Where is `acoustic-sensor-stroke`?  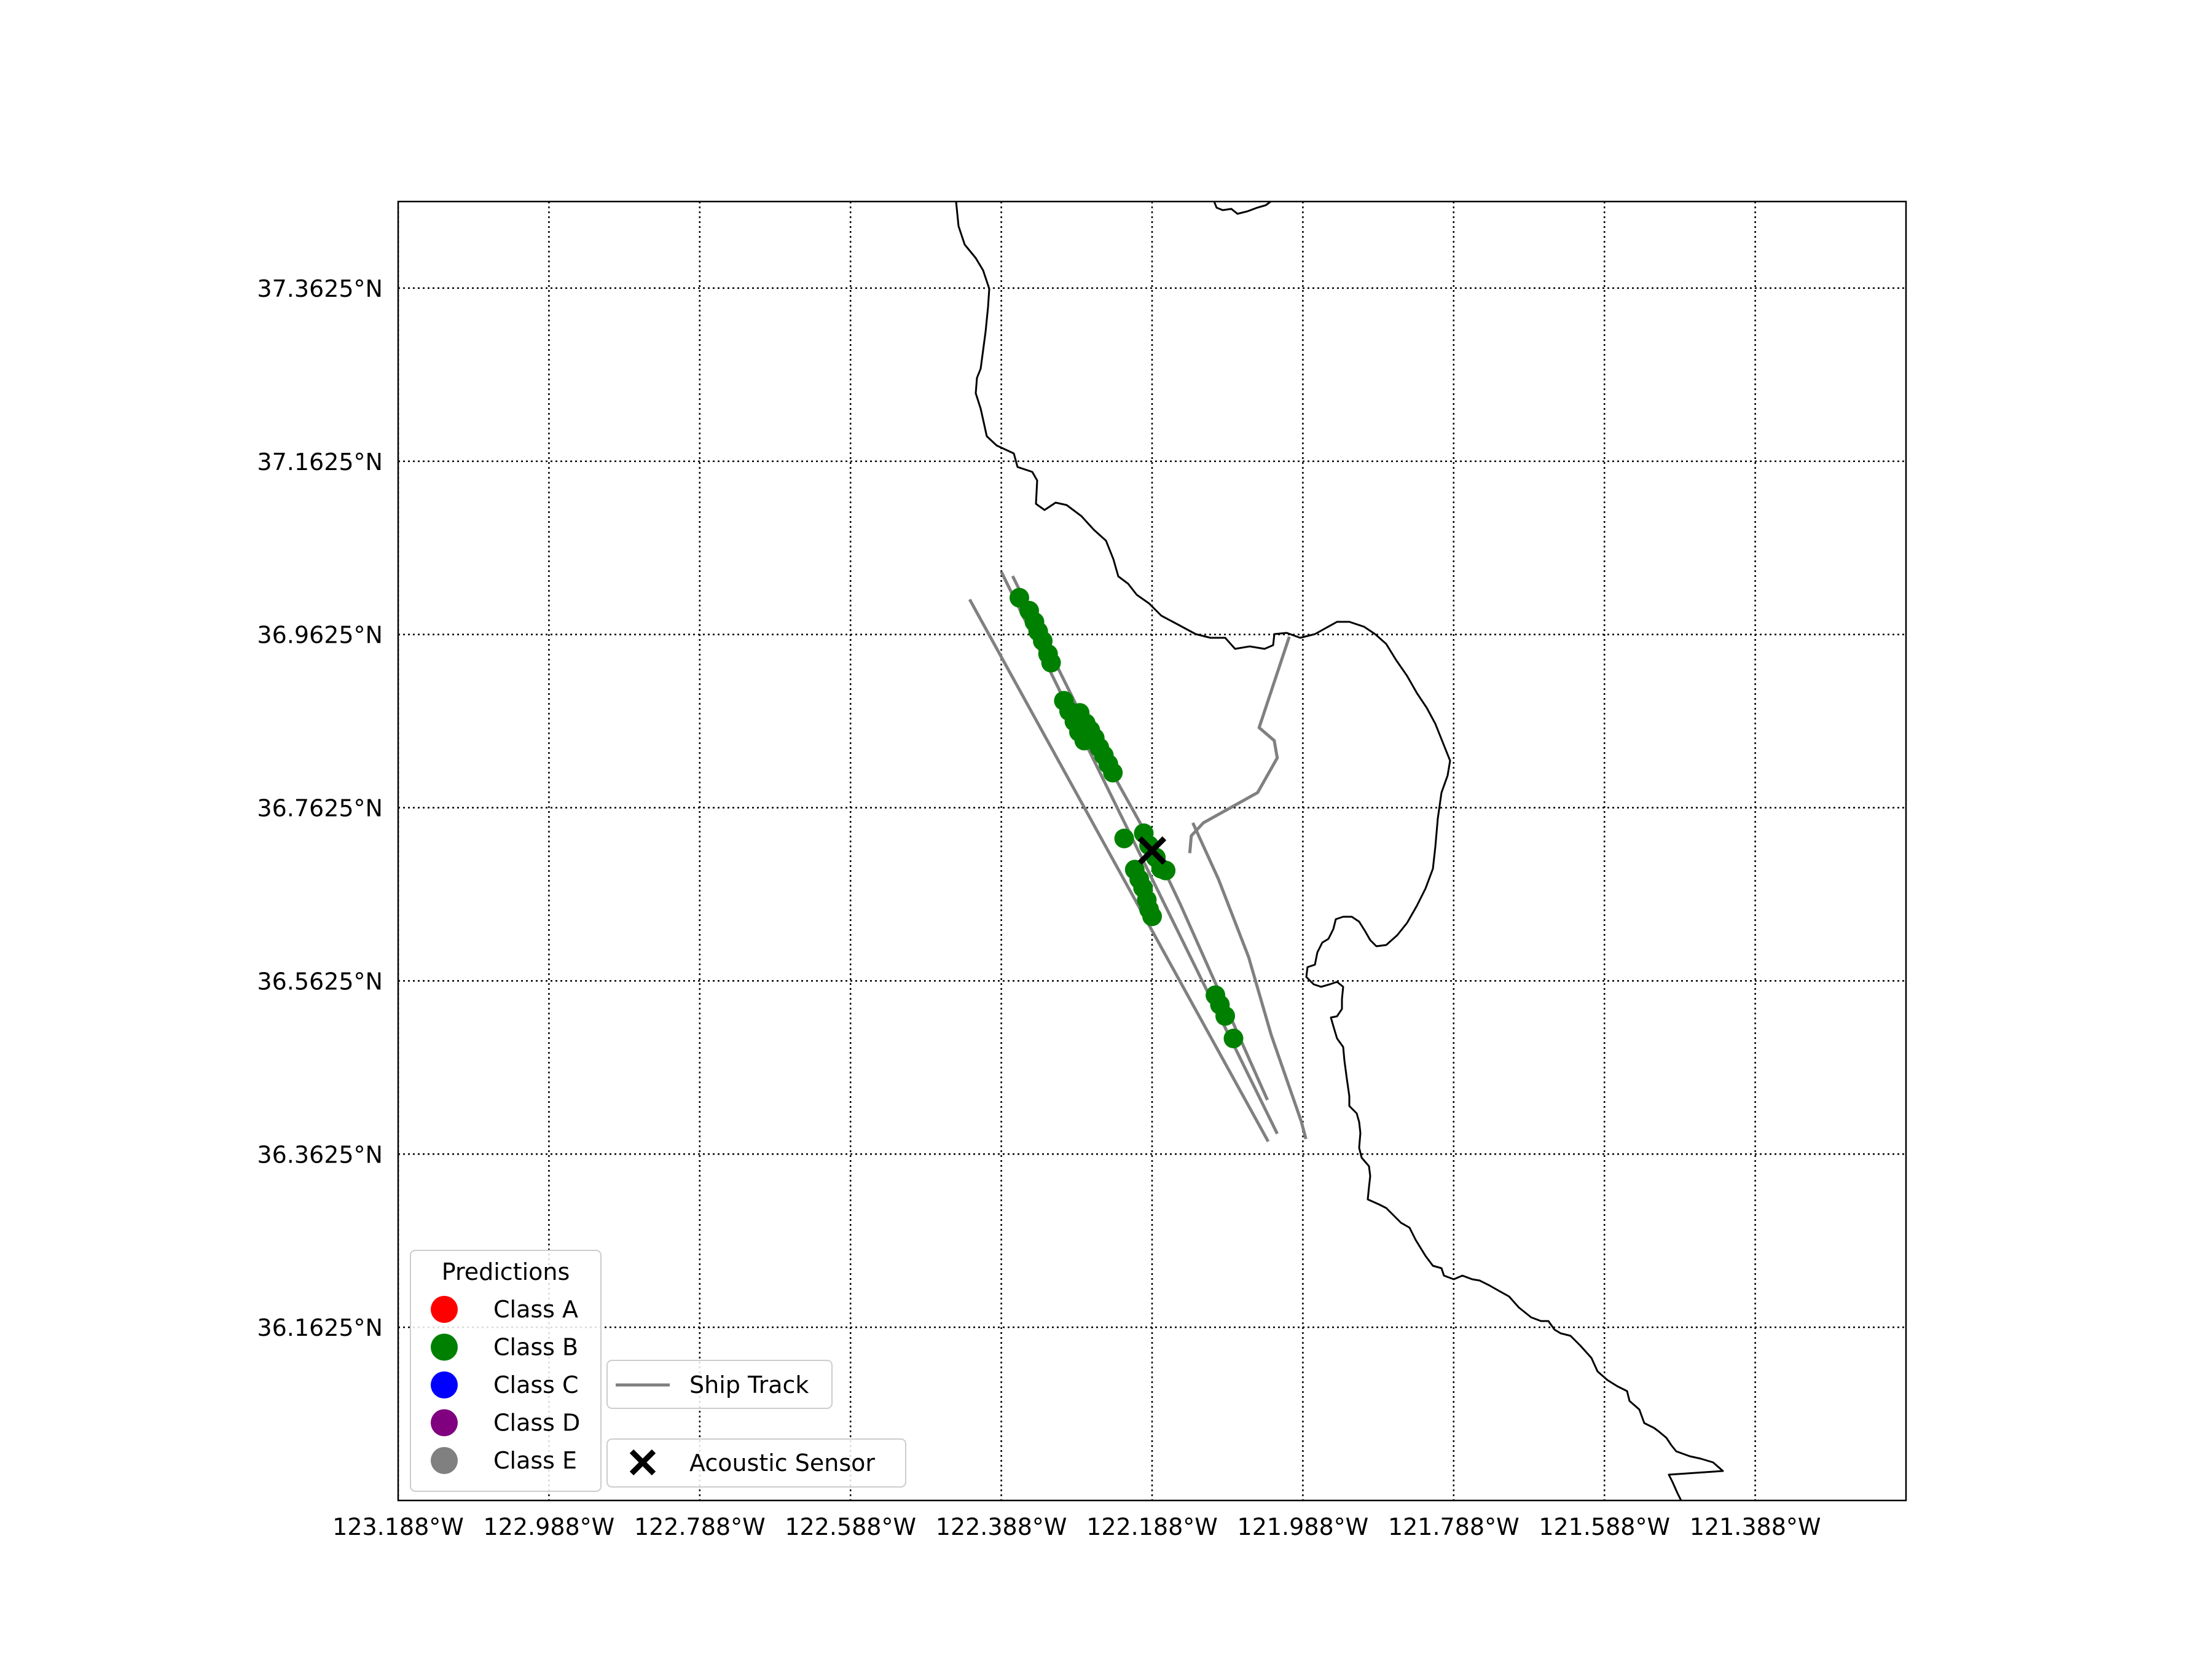
acoustic-sensor-stroke is located at coordinates (1152, 850).